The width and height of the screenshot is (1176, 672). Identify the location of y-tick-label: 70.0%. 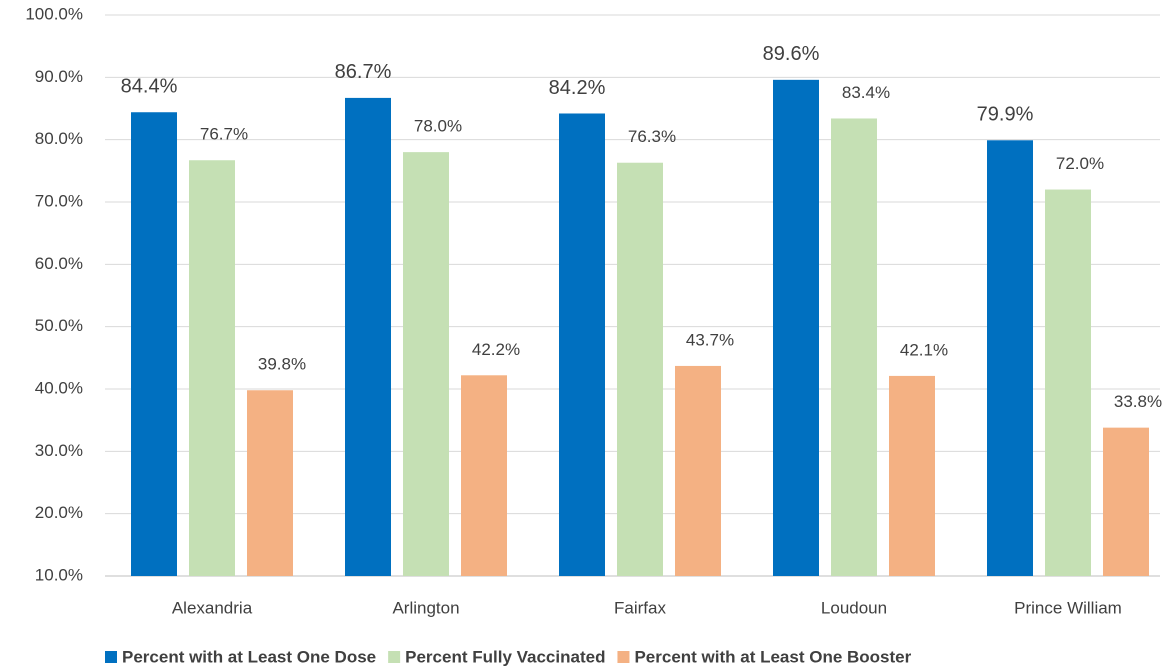
(59, 200).